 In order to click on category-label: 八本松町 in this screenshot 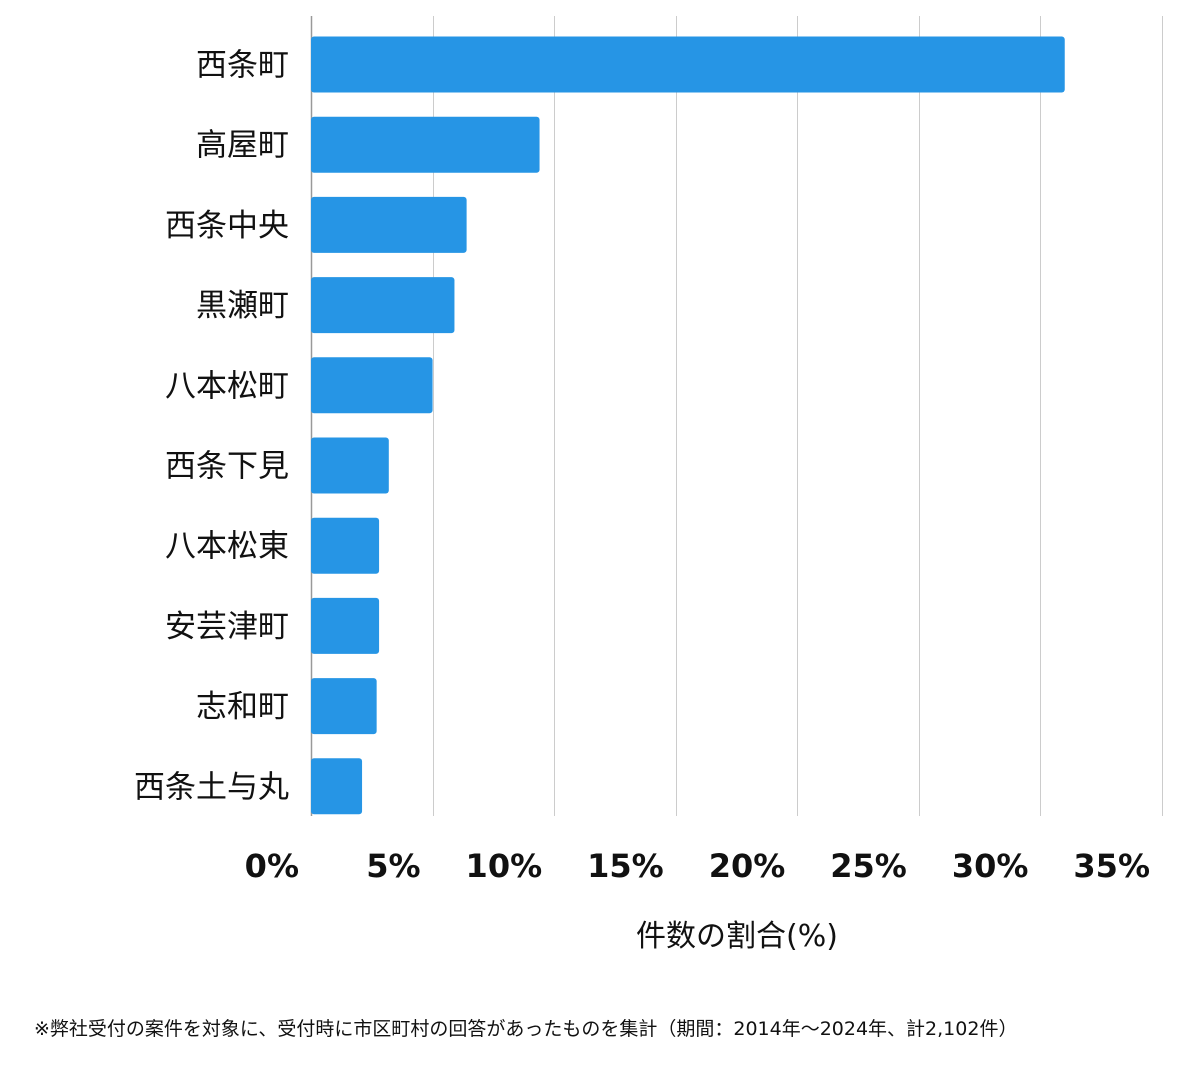, I will do `click(227, 386)`.